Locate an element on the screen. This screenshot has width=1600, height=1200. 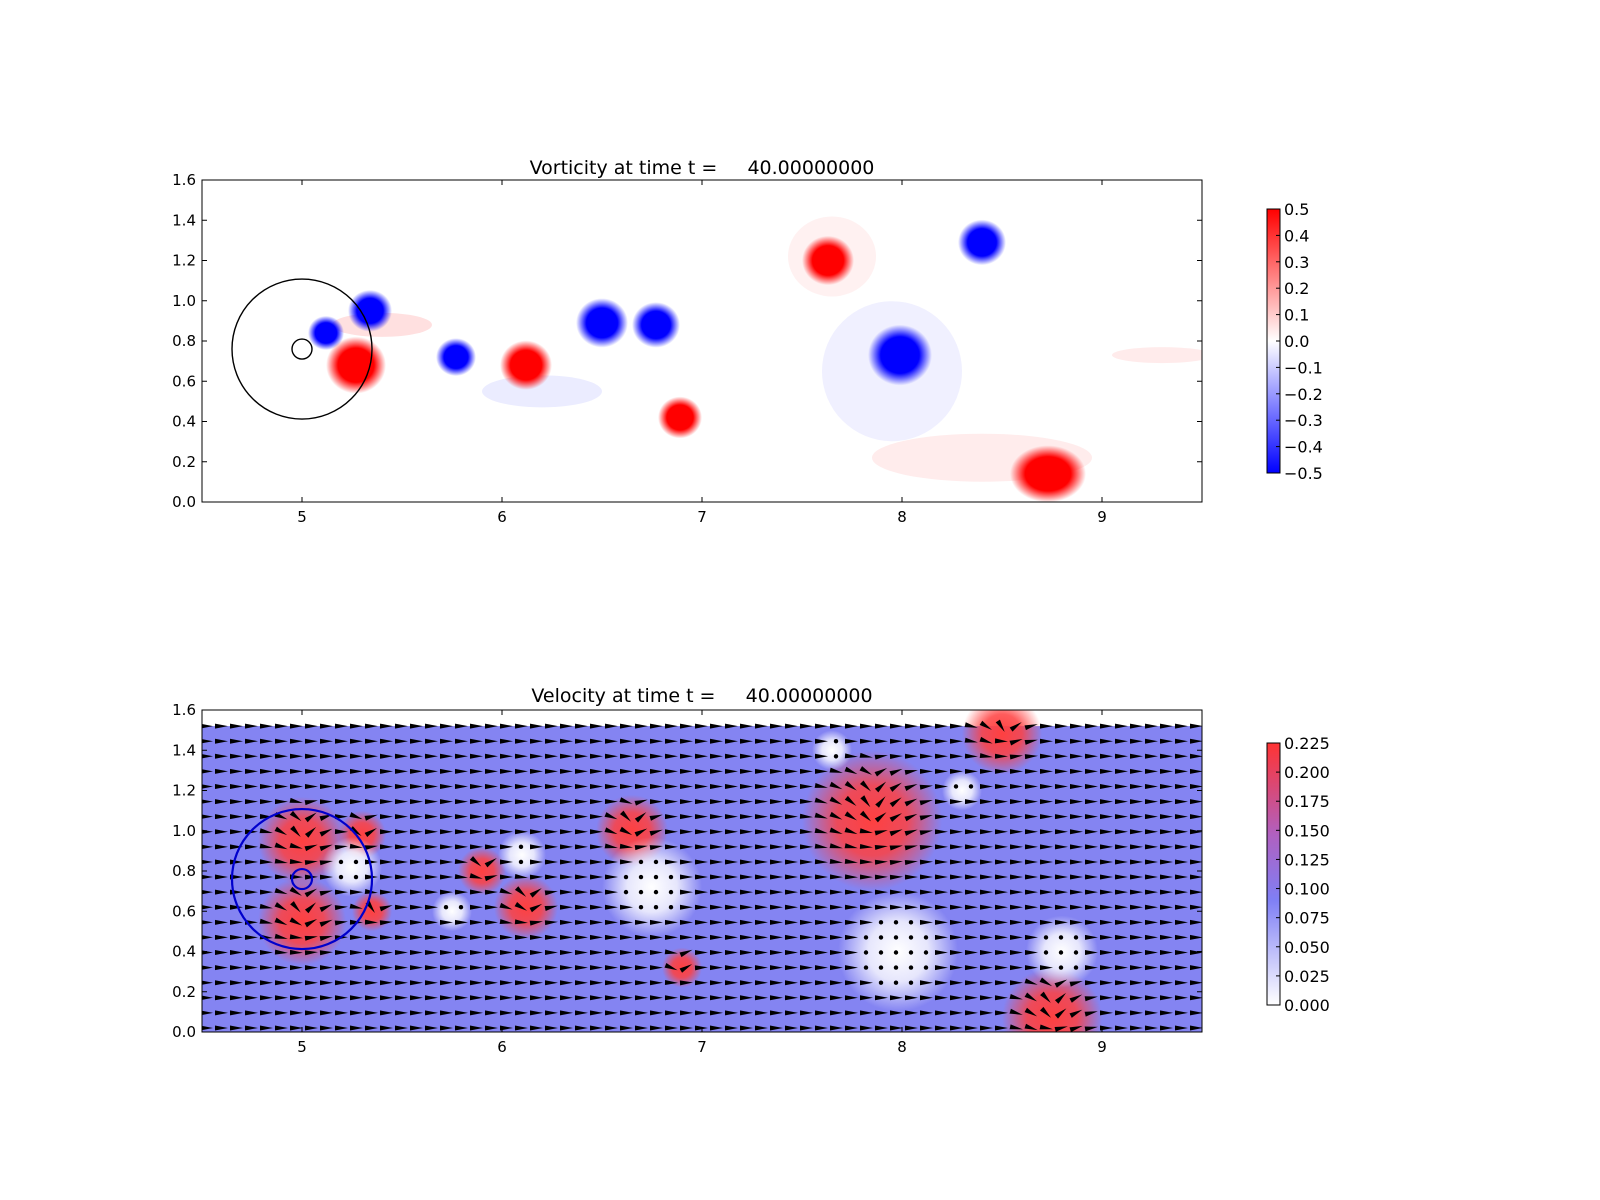
vorticity-ytick-label: 1.0 is located at coordinates (184, 301).